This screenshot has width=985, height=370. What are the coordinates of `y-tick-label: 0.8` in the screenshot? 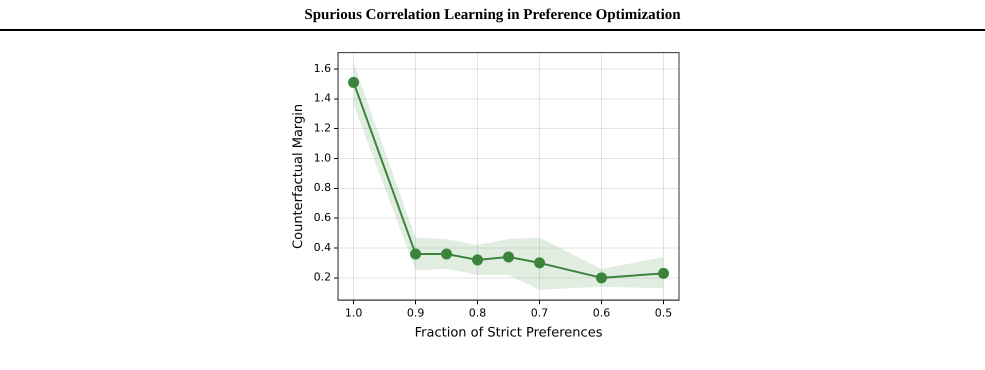 It's located at (323, 187).